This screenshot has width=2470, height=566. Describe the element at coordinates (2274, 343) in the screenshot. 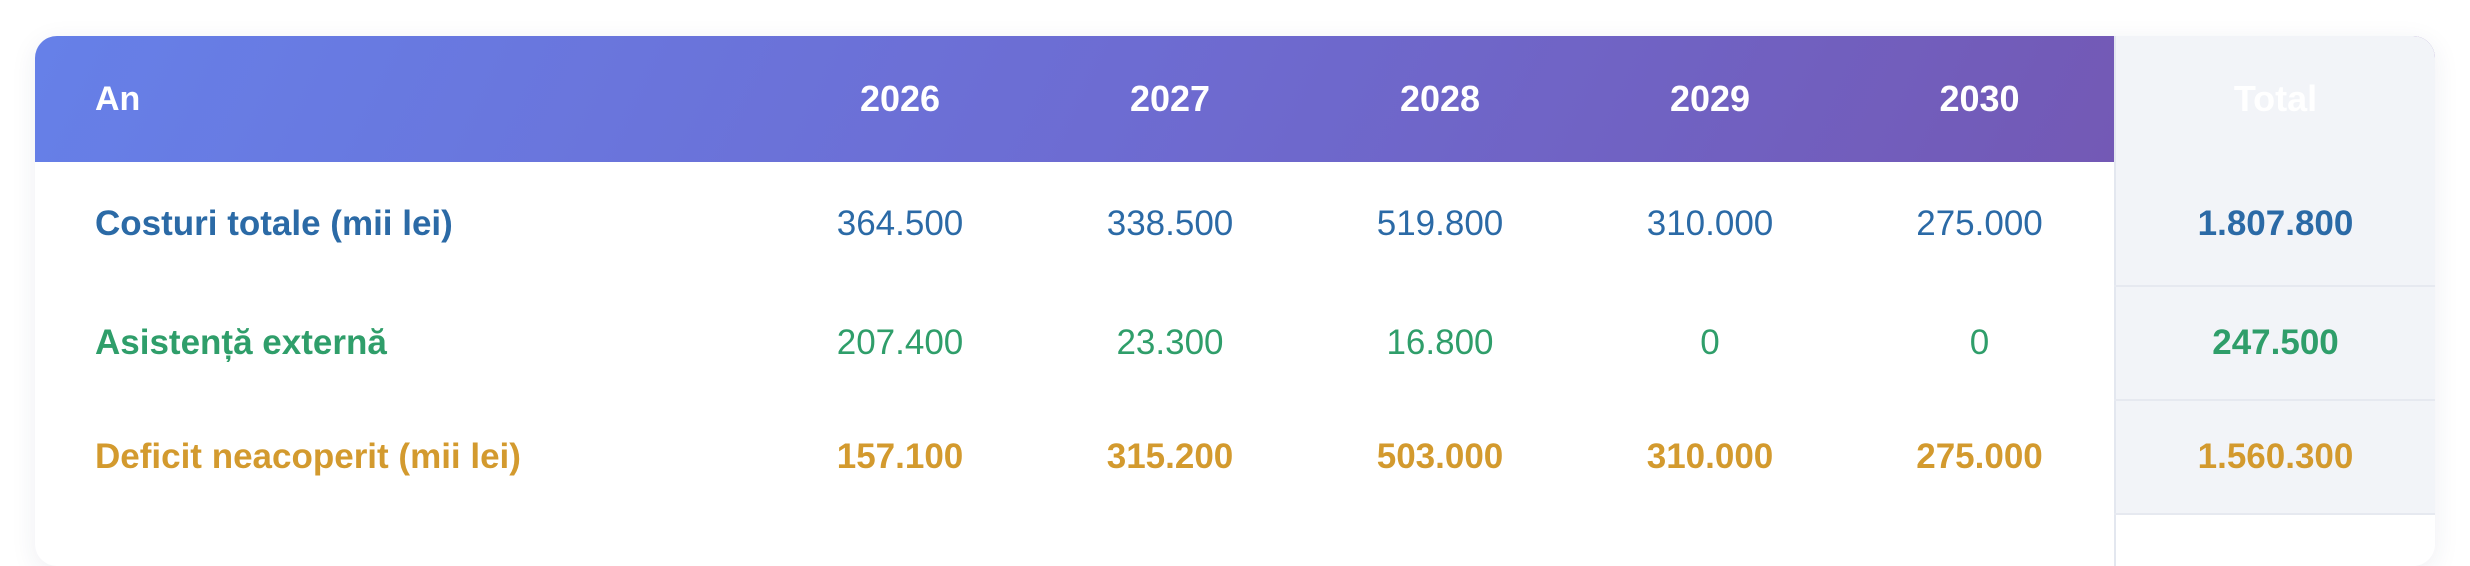

I see `total-cell: 247.500` at that location.